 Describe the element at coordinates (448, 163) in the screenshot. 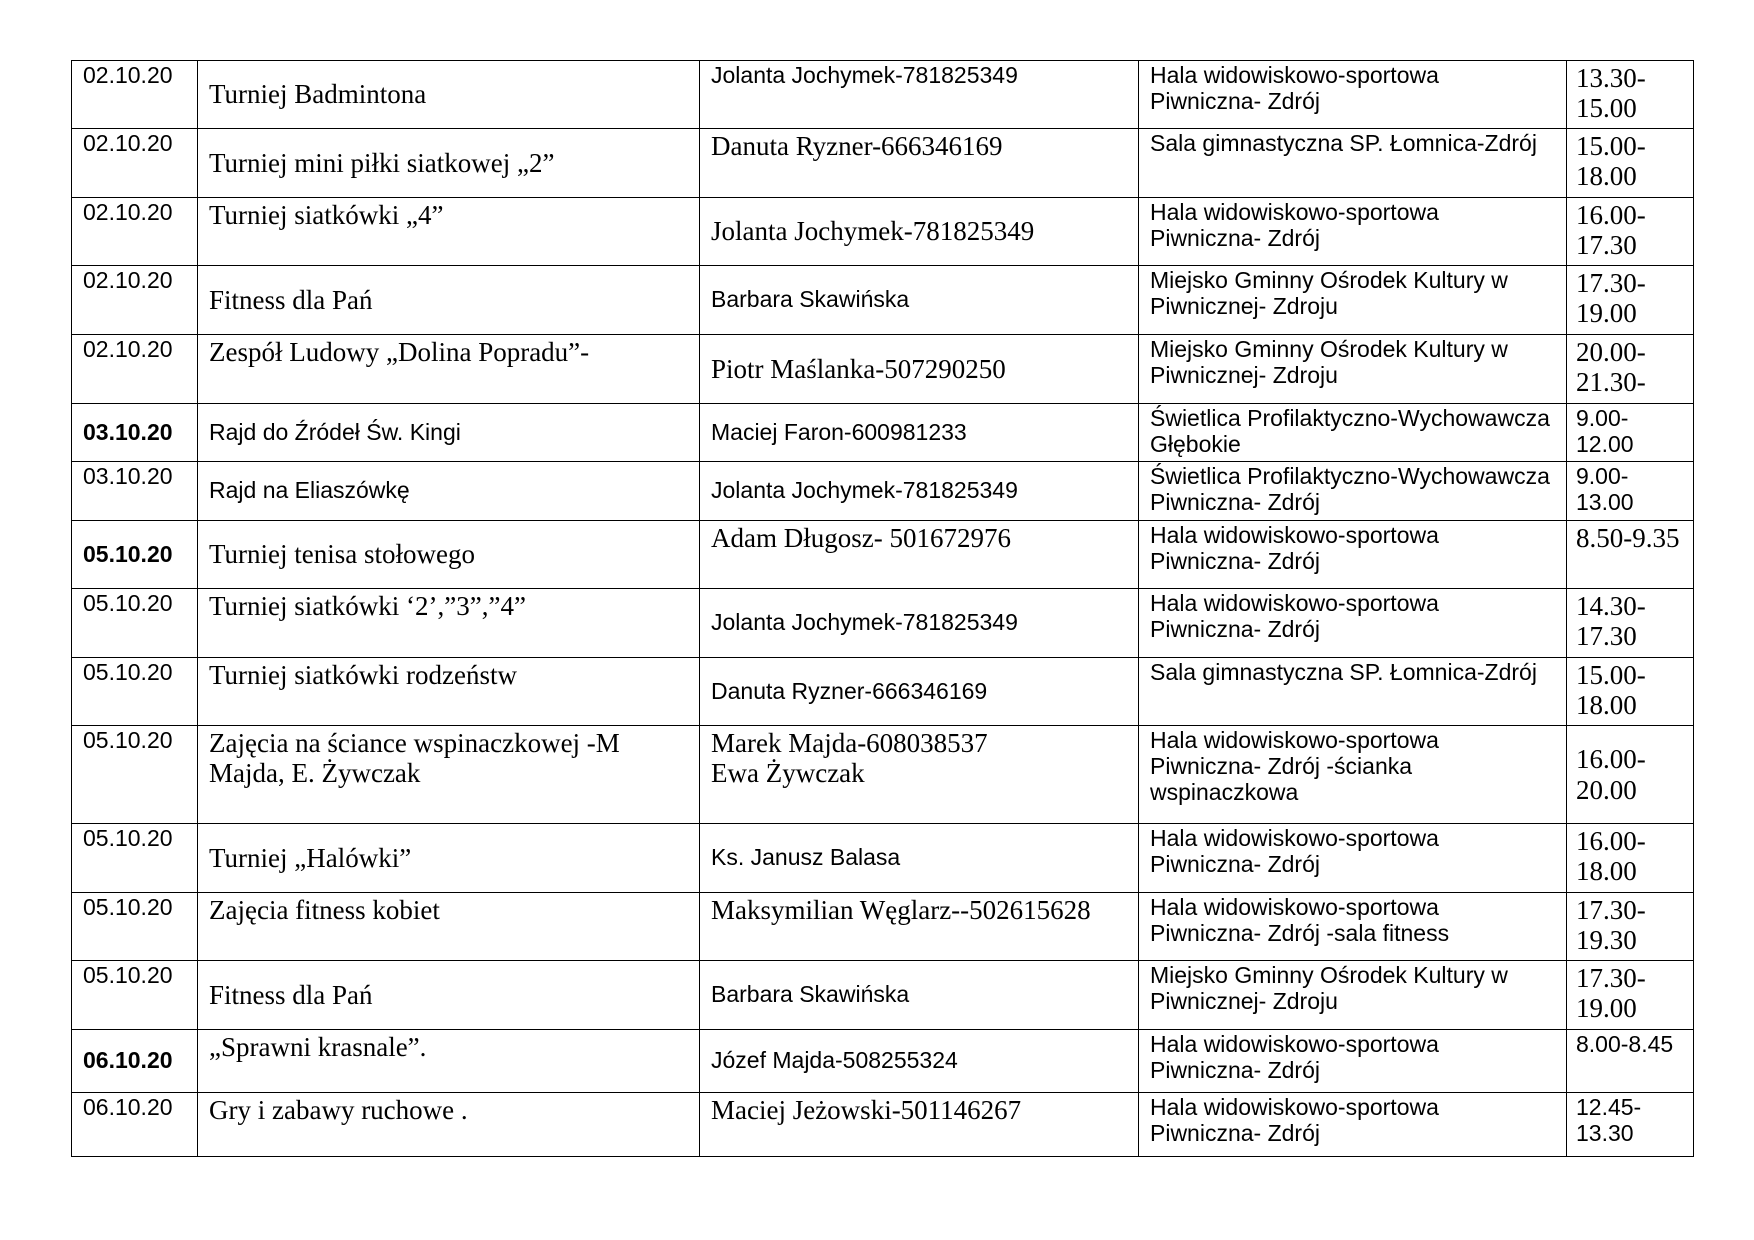

I see `cell-activity: Turniej mini piłki siatkowej „2”` at that location.